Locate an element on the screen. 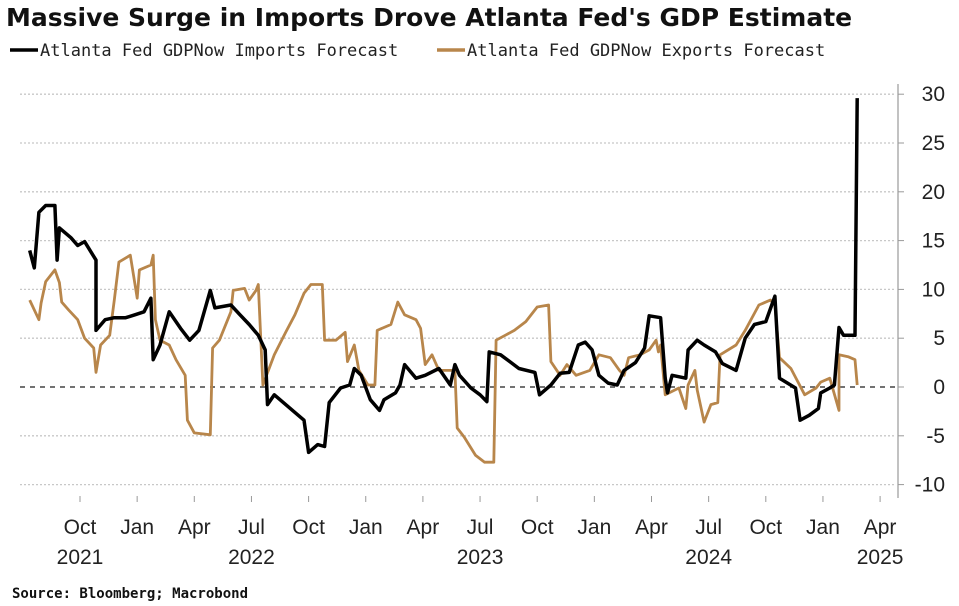  x-tick-year: 2025 is located at coordinates (880, 557).